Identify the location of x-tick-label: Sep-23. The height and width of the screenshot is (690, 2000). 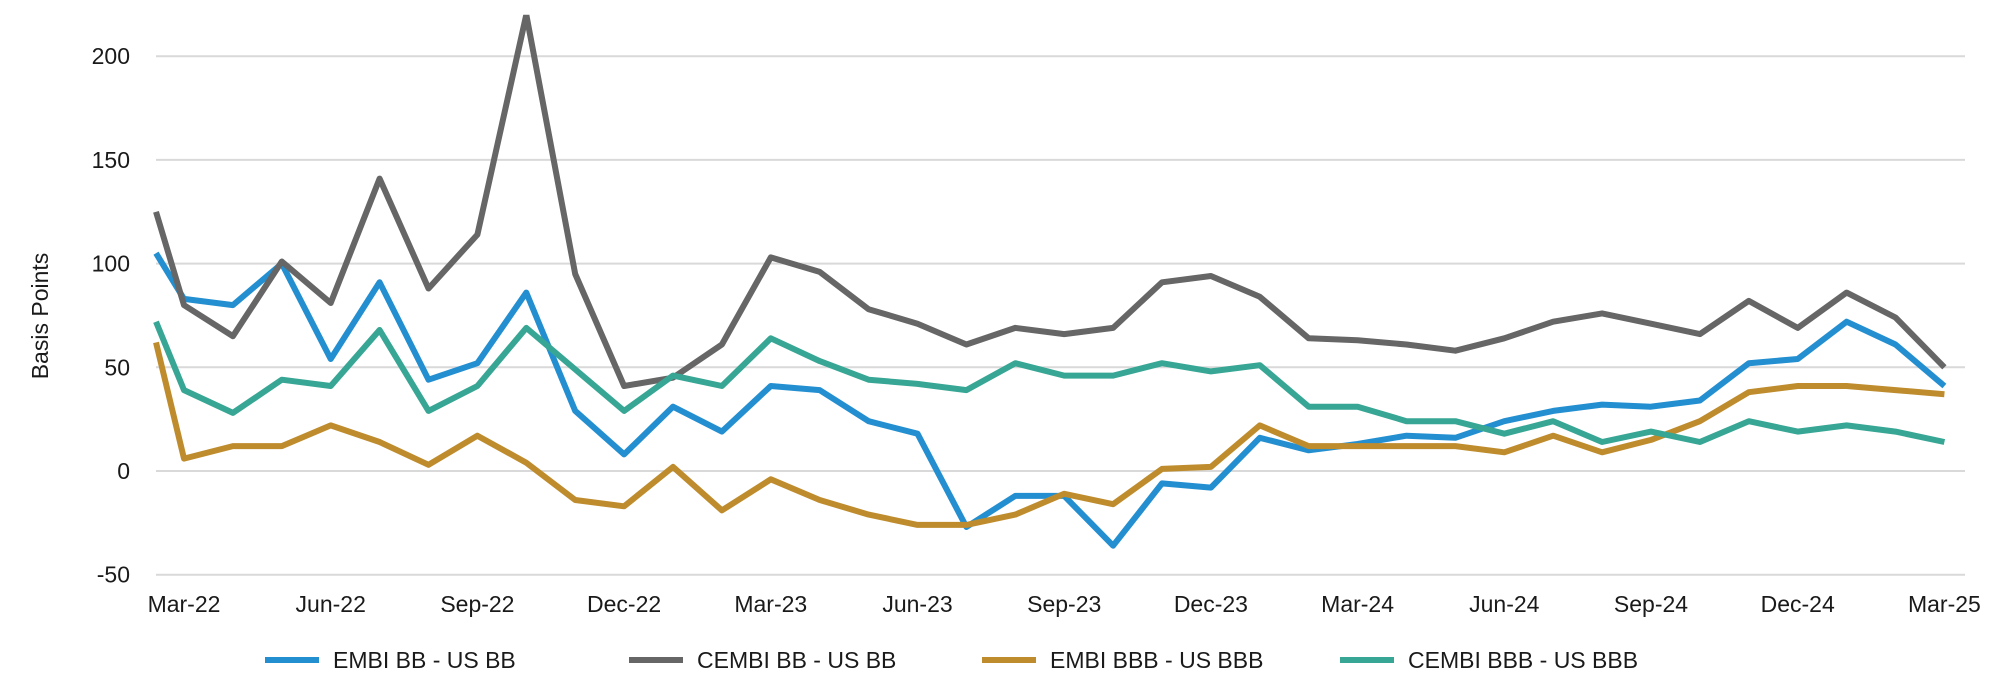
(1064, 604).